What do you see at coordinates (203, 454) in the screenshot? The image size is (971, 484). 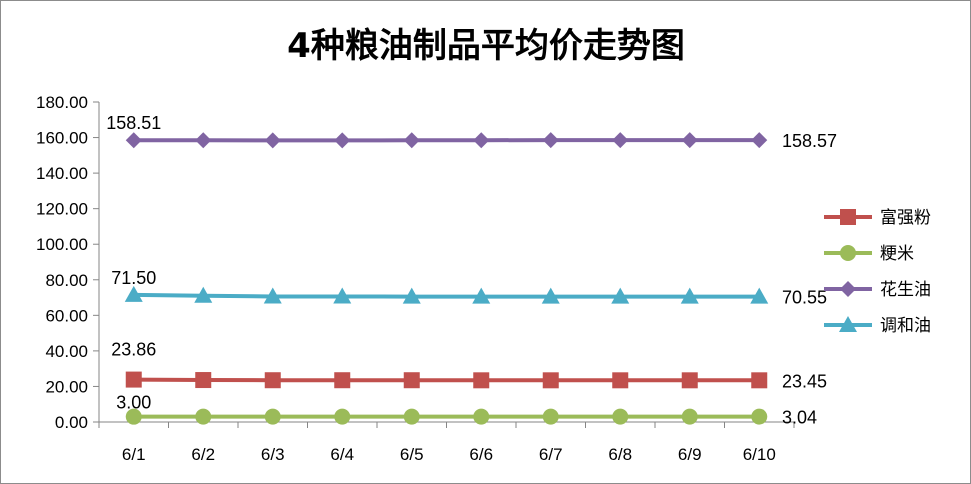 I see `x-tick-label: 6/2` at bounding box center [203, 454].